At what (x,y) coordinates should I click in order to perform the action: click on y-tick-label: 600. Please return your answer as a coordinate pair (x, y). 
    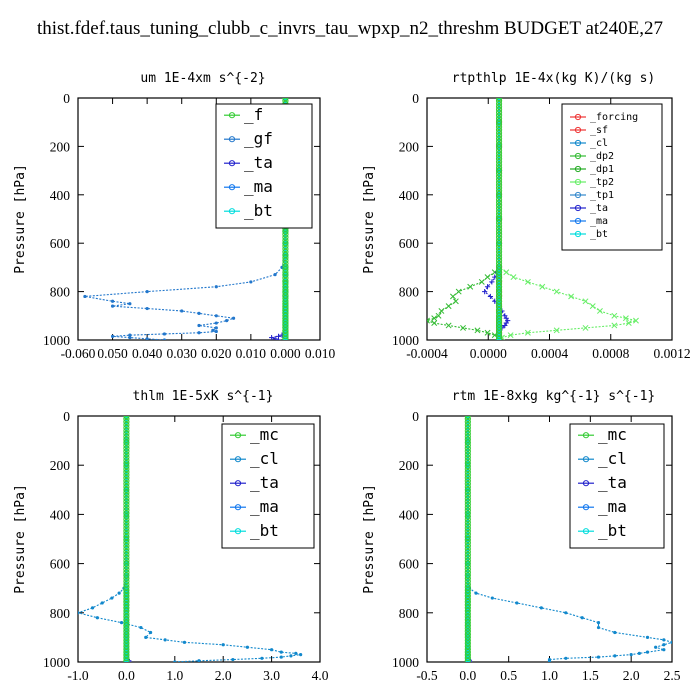
    Looking at the image, I should click on (409, 243).